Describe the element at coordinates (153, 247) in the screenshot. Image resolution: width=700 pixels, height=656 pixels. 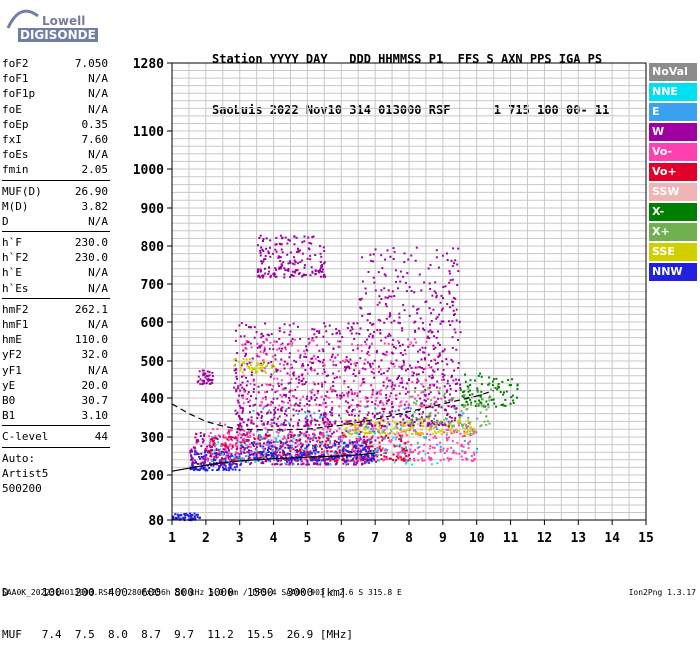
I see `y-tick-label: 800` at that location.